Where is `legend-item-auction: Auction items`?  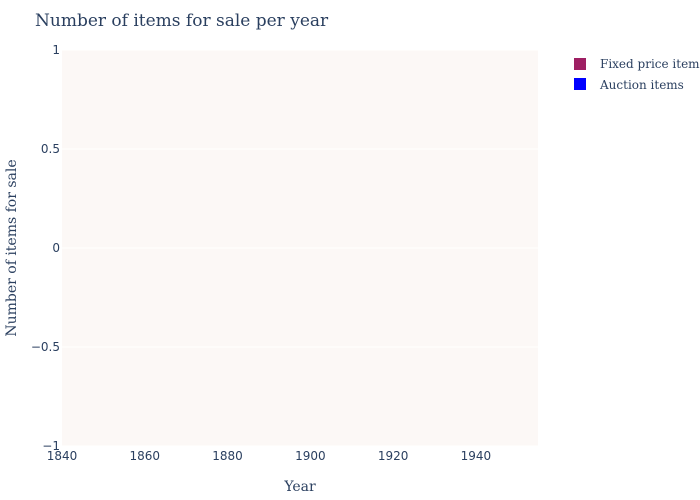 legend-item-auction: Auction items is located at coordinates (629, 85).